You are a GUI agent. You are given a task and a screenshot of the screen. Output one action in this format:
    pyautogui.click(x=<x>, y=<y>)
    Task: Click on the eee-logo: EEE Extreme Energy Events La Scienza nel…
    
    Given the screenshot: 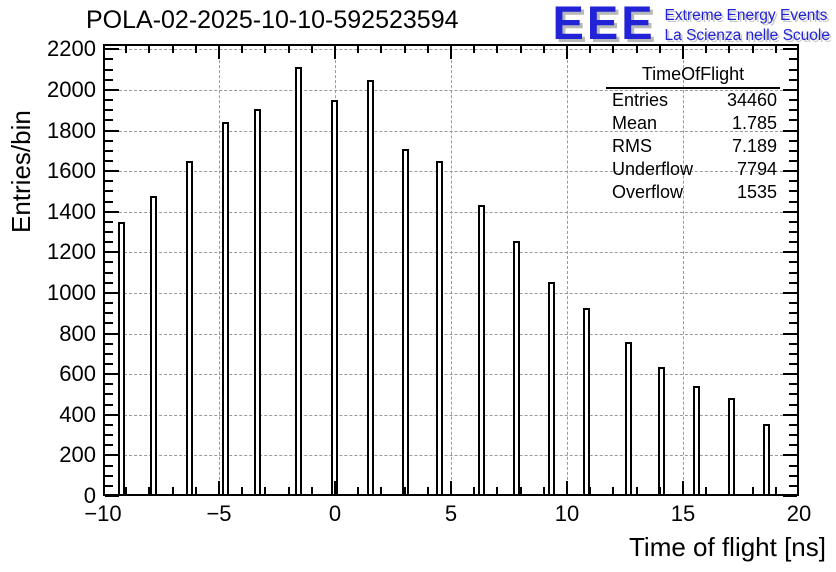 What is the action you would take?
    pyautogui.click(x=691, y=24)
    